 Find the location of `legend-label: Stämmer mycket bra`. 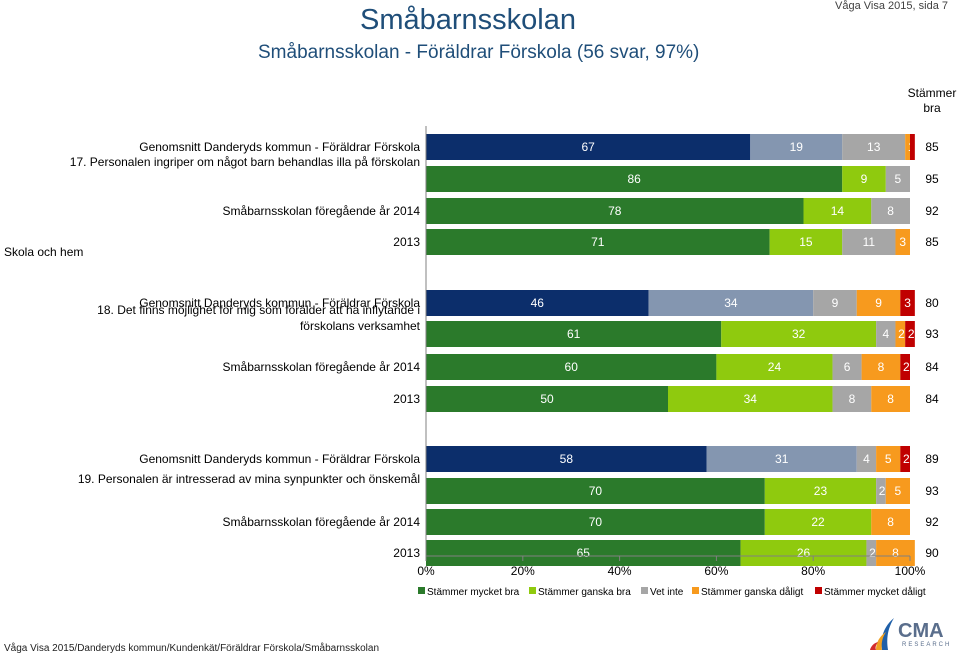

legend-label: Stämmer mycket bra is located at coordinates (473, 592).